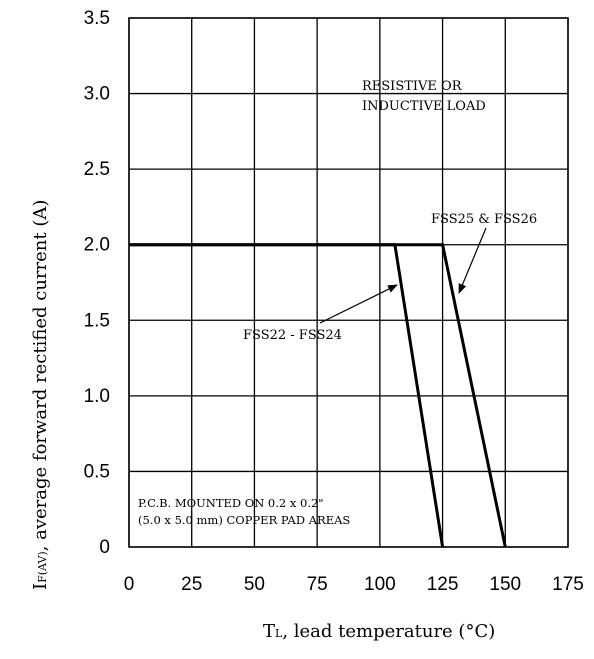  What do you see at coordinates (97, 169) in the screenshot?
I see `y-tick-label: 2.5` at bounding box center [97, 169].